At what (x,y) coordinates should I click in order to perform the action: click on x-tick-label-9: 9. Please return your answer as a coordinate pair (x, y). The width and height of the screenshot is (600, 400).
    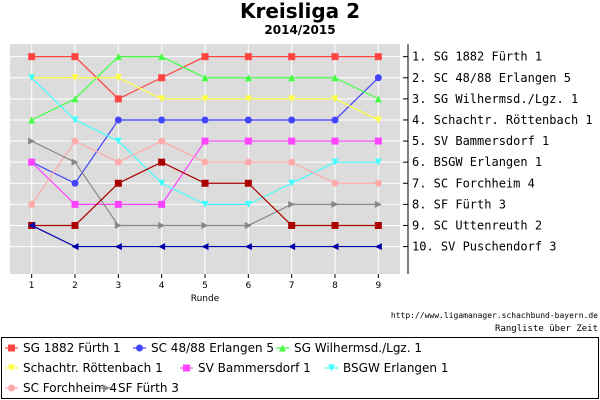
    Looking at the image, I should click on (378, 286).